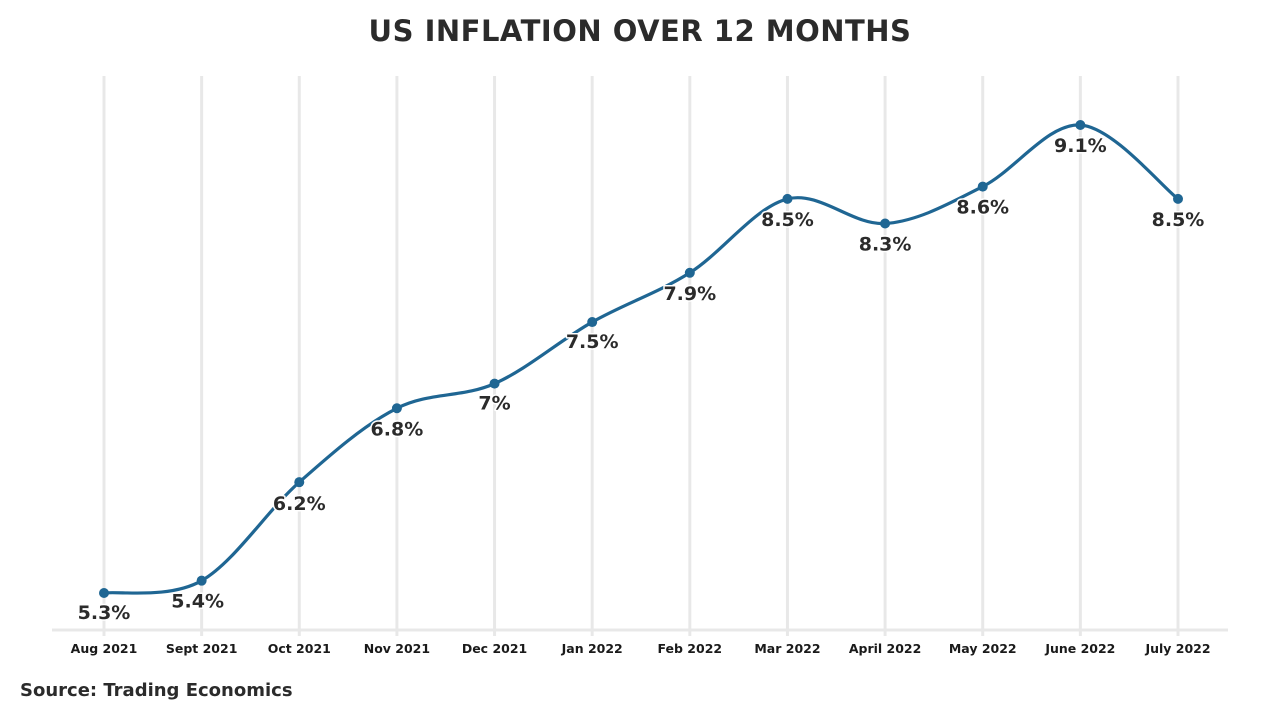 The image size is (1280, 720). I want to click on x-tick-label: July 2022, so click(1177, 648).